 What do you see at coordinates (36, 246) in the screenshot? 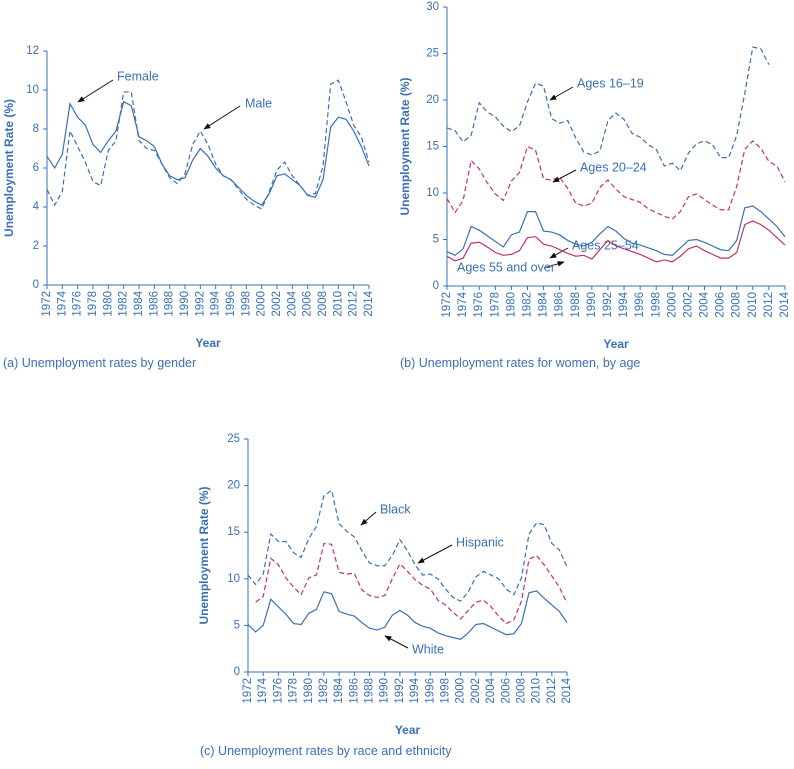
I see `y-tick-label: 2` at bounding box center [36, 246].